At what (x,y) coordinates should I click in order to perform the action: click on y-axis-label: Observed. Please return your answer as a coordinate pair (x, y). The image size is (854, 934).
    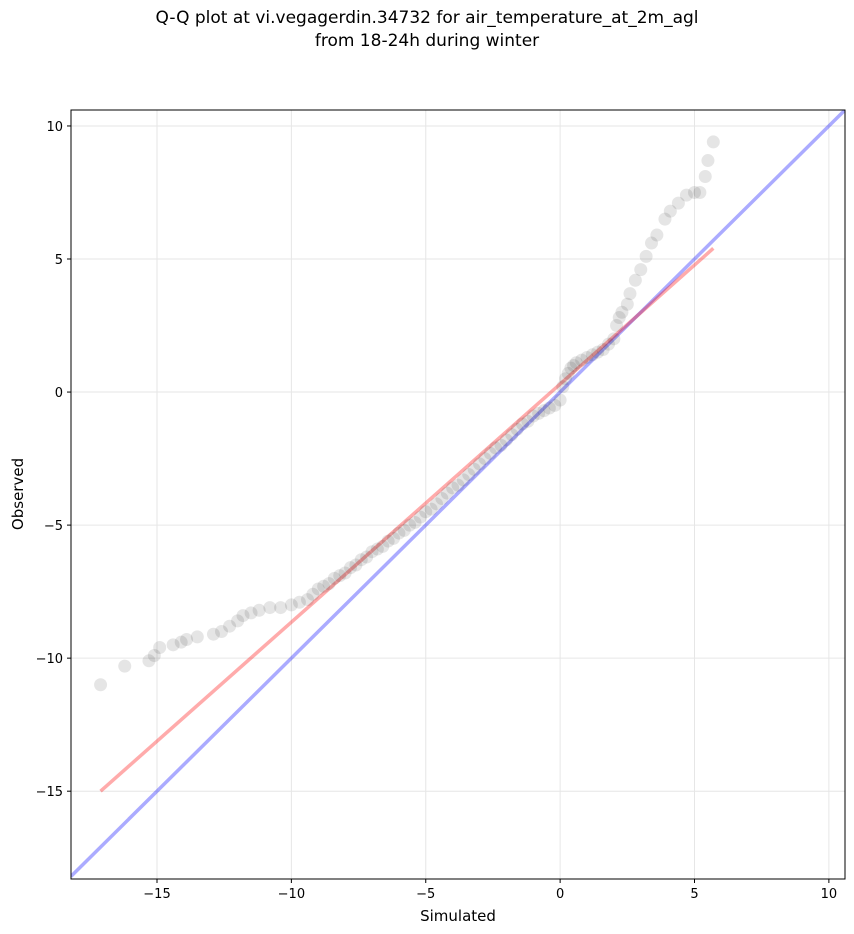
    Looking at the image, I should click on (18, 494).